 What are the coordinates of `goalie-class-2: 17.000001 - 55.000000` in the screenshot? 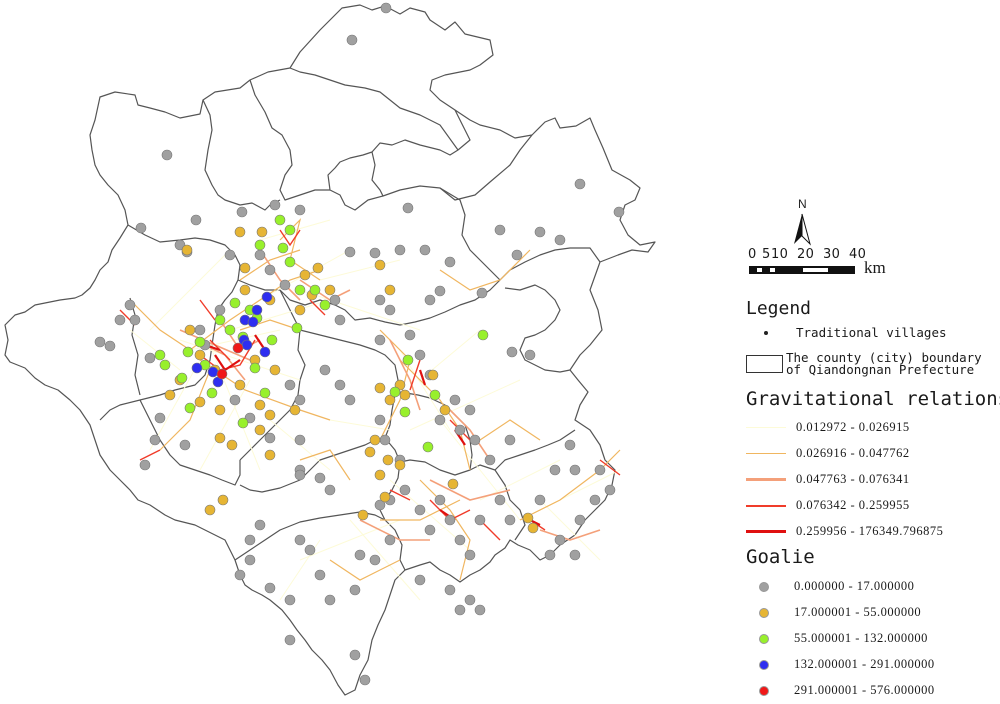 It's located at (833, 612).